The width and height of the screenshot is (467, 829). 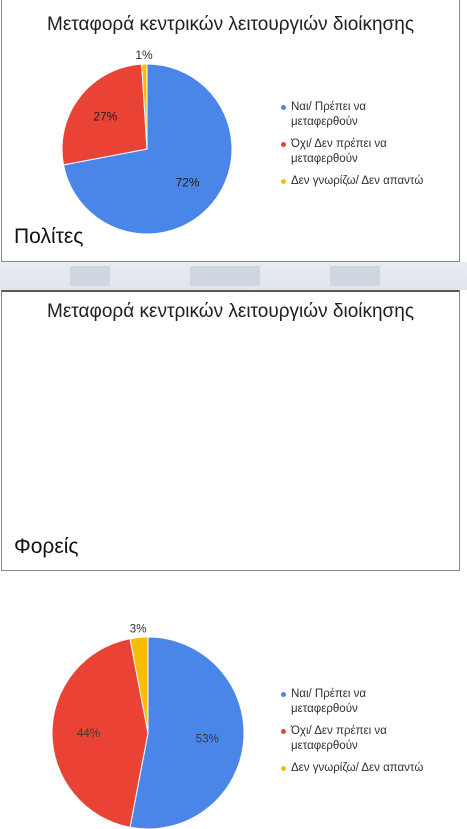 I want to click on pie-chart-bodies: 53% 44% 3%, so click(x=148, y=726).